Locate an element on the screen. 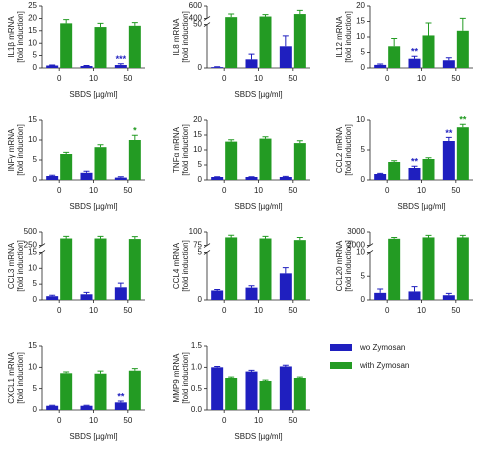  y-tick-label: 1.5 is located at coordinates (197, 345).